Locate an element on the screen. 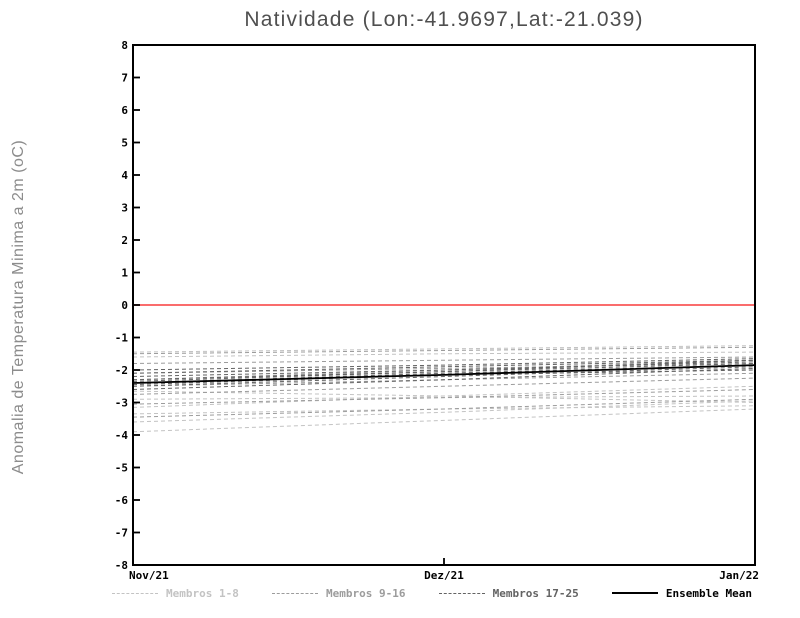  svg-text: Dez/21 is located at coordinates (444, 575).